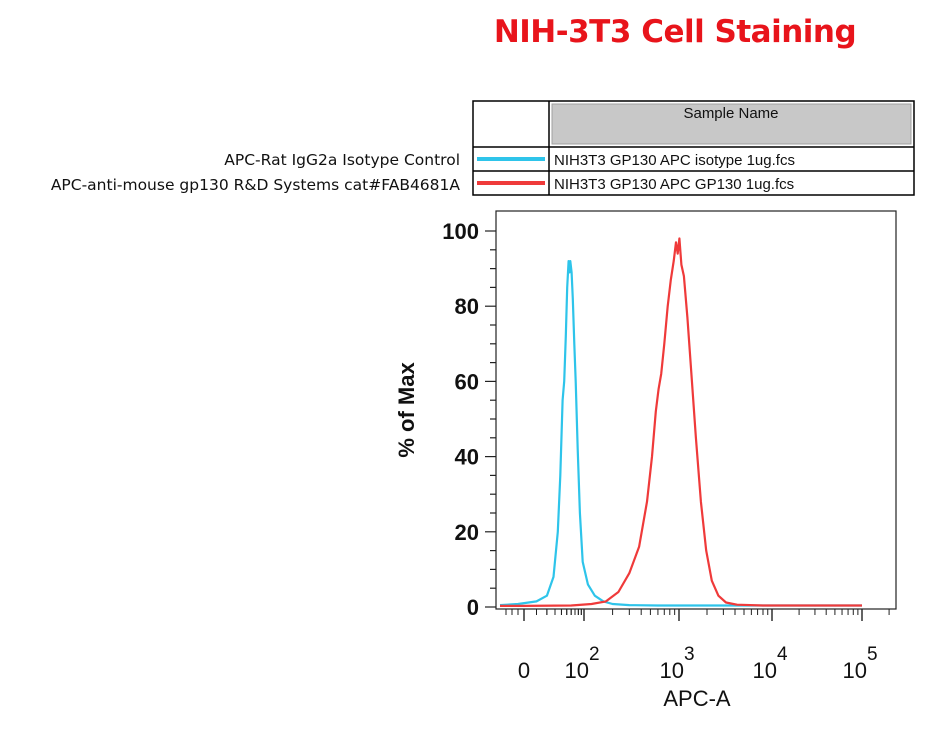 This screenshot has height=754, width=928. What do you see at coordinates (467, 457) in the screenshot?
I see `y-tick-label: 40` at bounding box center [467, 457].